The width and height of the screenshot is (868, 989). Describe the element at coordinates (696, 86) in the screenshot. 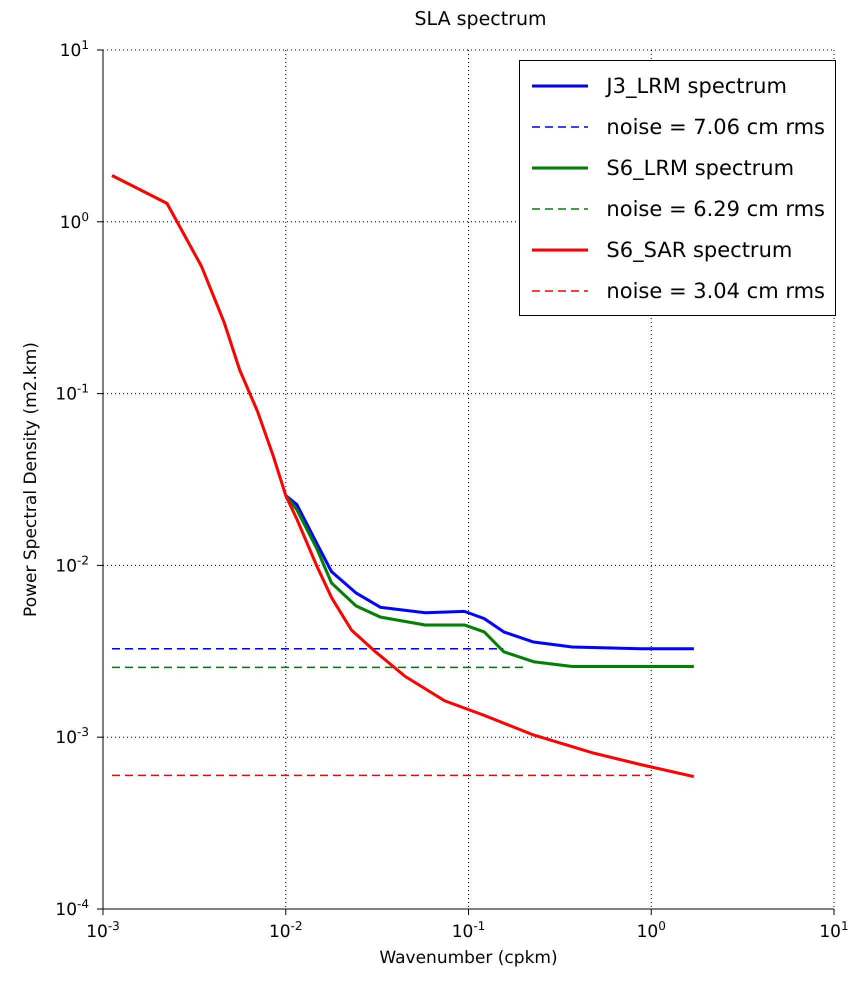

I see `legend-label: J3_LRM spectrum` at that location.